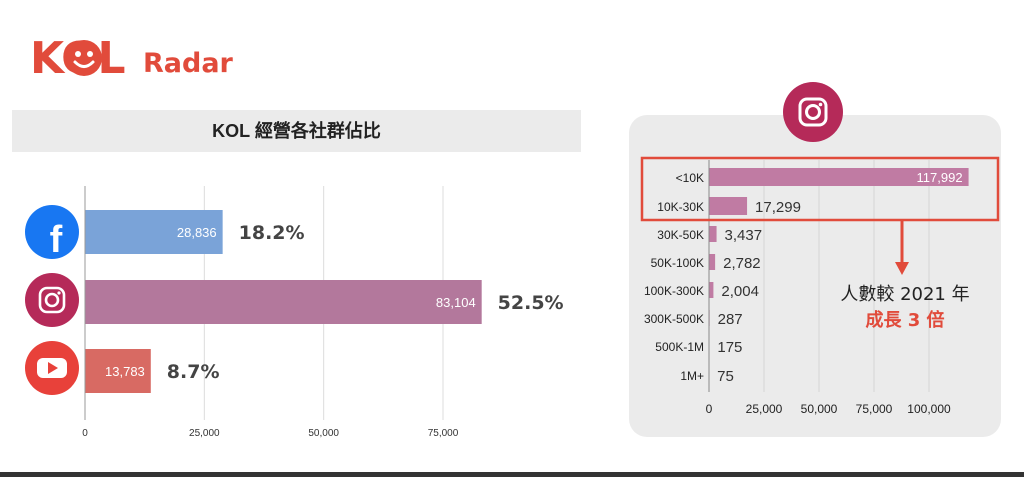 The image size is (1024, 477). Describe the element at coordinates (820, 189) in the screenshot. I see `highlight-box` at that location.